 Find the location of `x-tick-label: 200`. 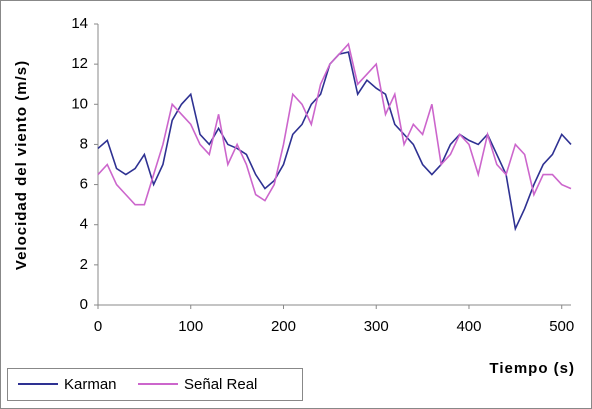

x-tick-label: 200 is located at coordinates (283, 326).